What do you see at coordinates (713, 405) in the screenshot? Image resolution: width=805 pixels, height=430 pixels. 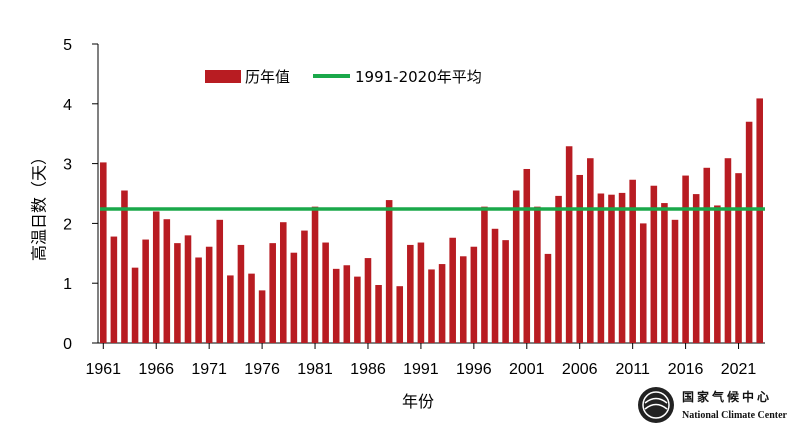 I see `ncc-logo: 国家气候中心 National Climate Center` at bounding box center [713, 405].